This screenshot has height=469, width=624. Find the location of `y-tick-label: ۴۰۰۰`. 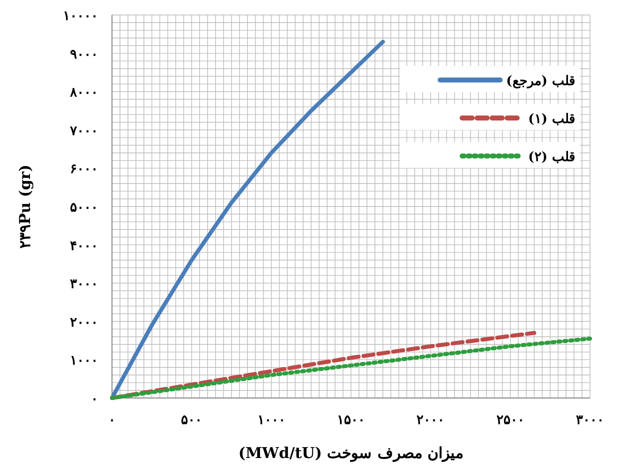

y-tick-label: ۴۰۰۰ is located at coordinates (84, 246).